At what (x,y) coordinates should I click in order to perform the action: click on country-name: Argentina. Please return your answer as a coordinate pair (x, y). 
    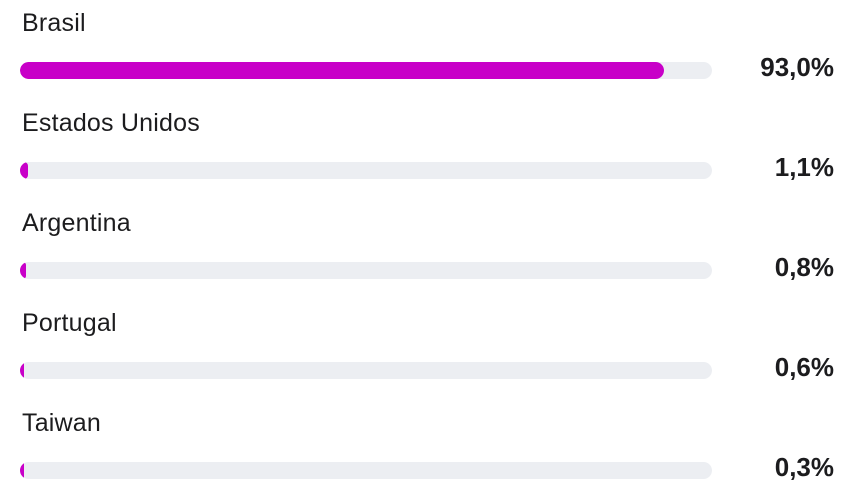
    Looking at the image, I should click on (76, 223).